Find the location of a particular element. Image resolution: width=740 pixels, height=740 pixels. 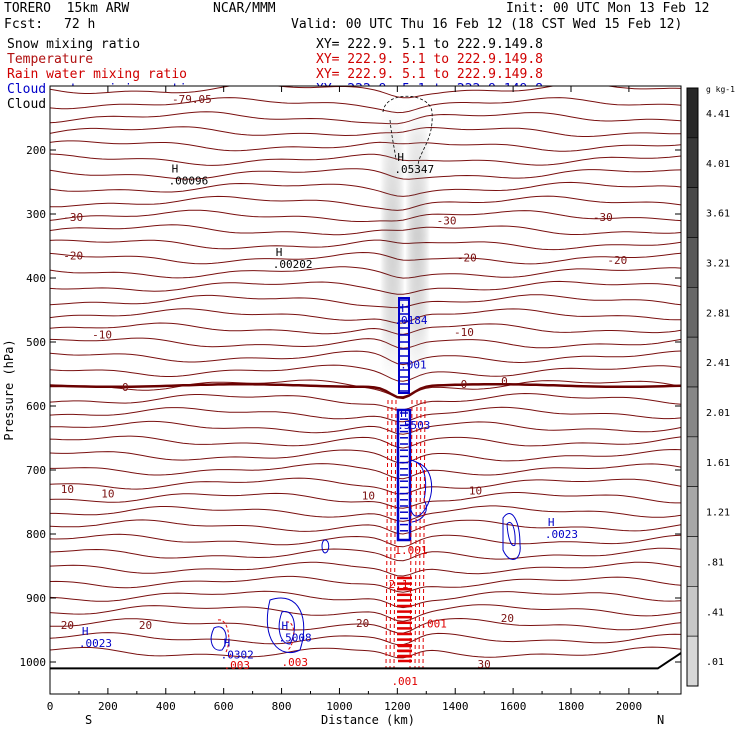

extremum-value: .00096 is located at coordinates (189, 181).